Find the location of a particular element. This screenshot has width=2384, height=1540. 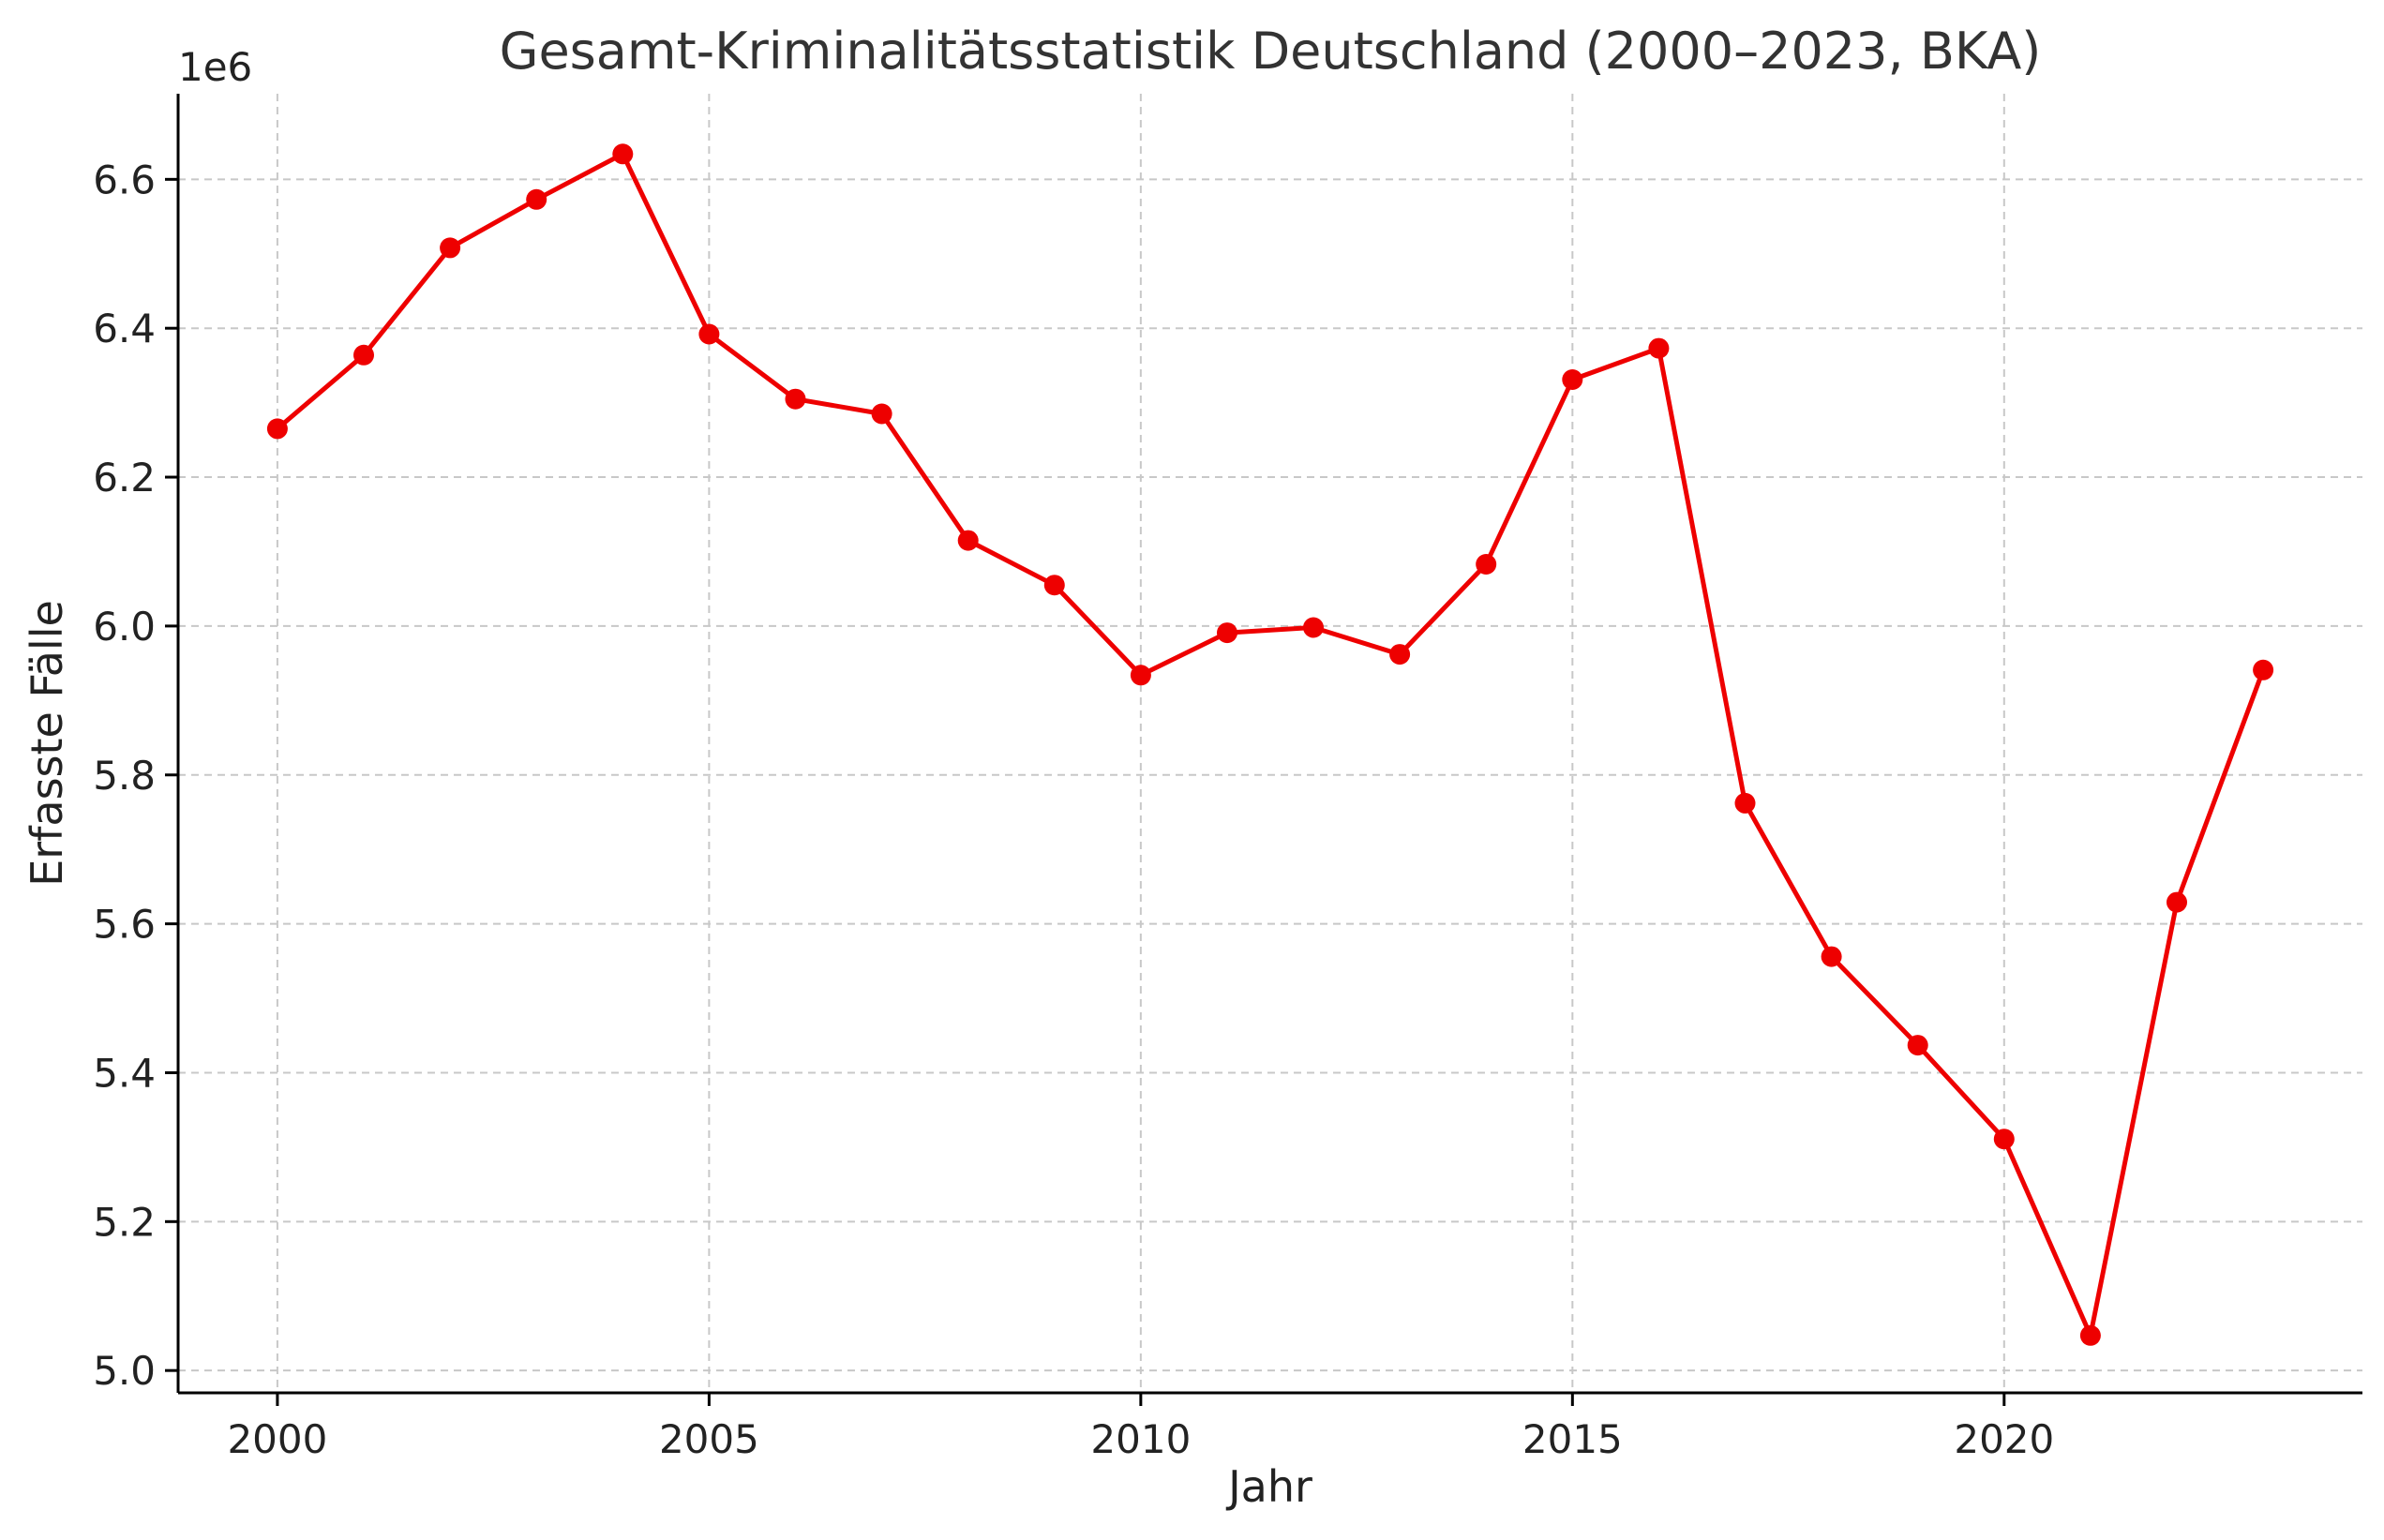

y-tick-label: 6.0 is located at coordinates (124, 627).